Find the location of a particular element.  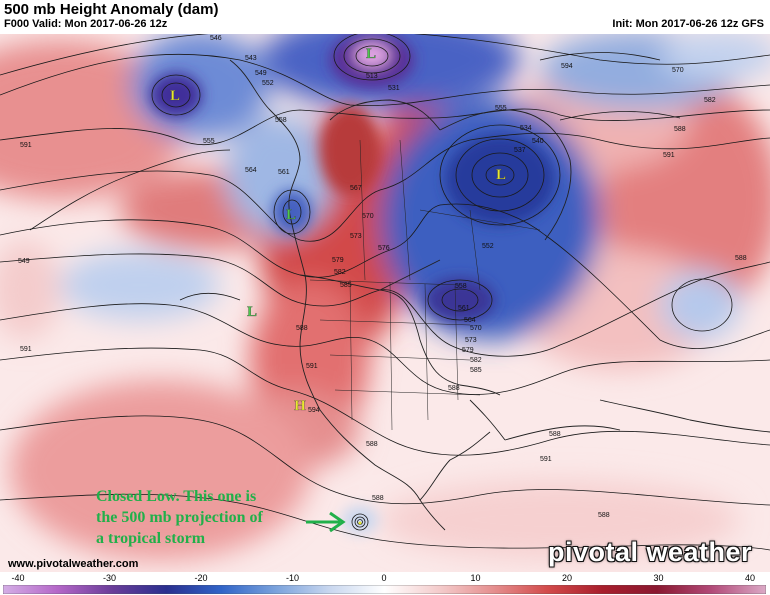

contour-label: 531 is located at coordinates (394, 88).